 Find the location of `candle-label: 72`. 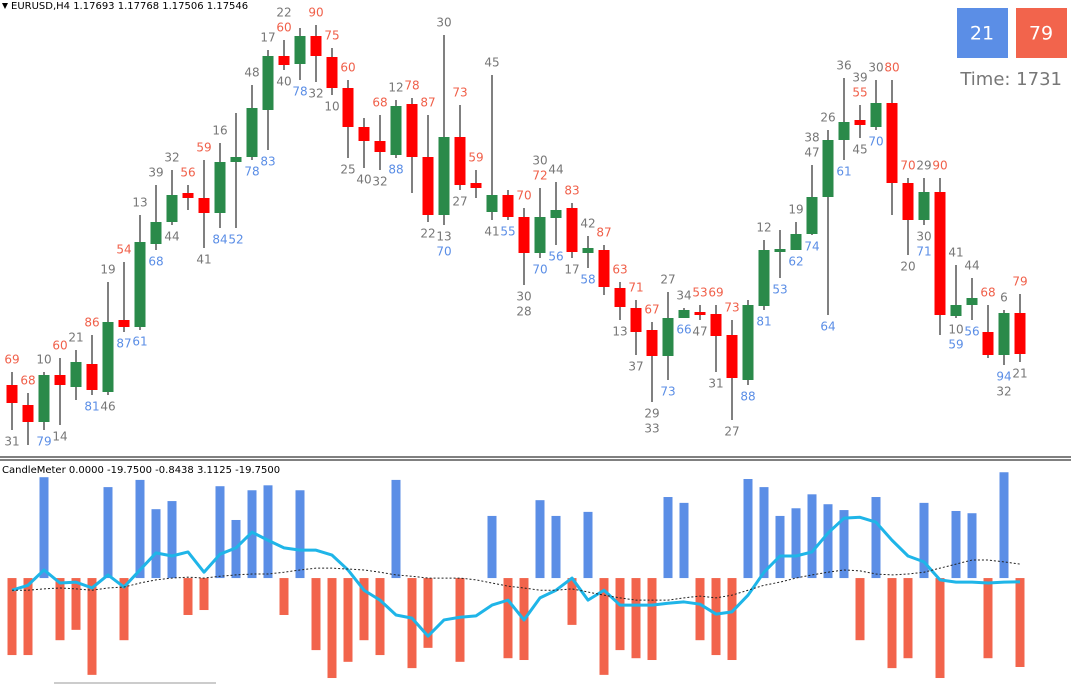

candle-label: 72 is located at coordinates (539, 176).